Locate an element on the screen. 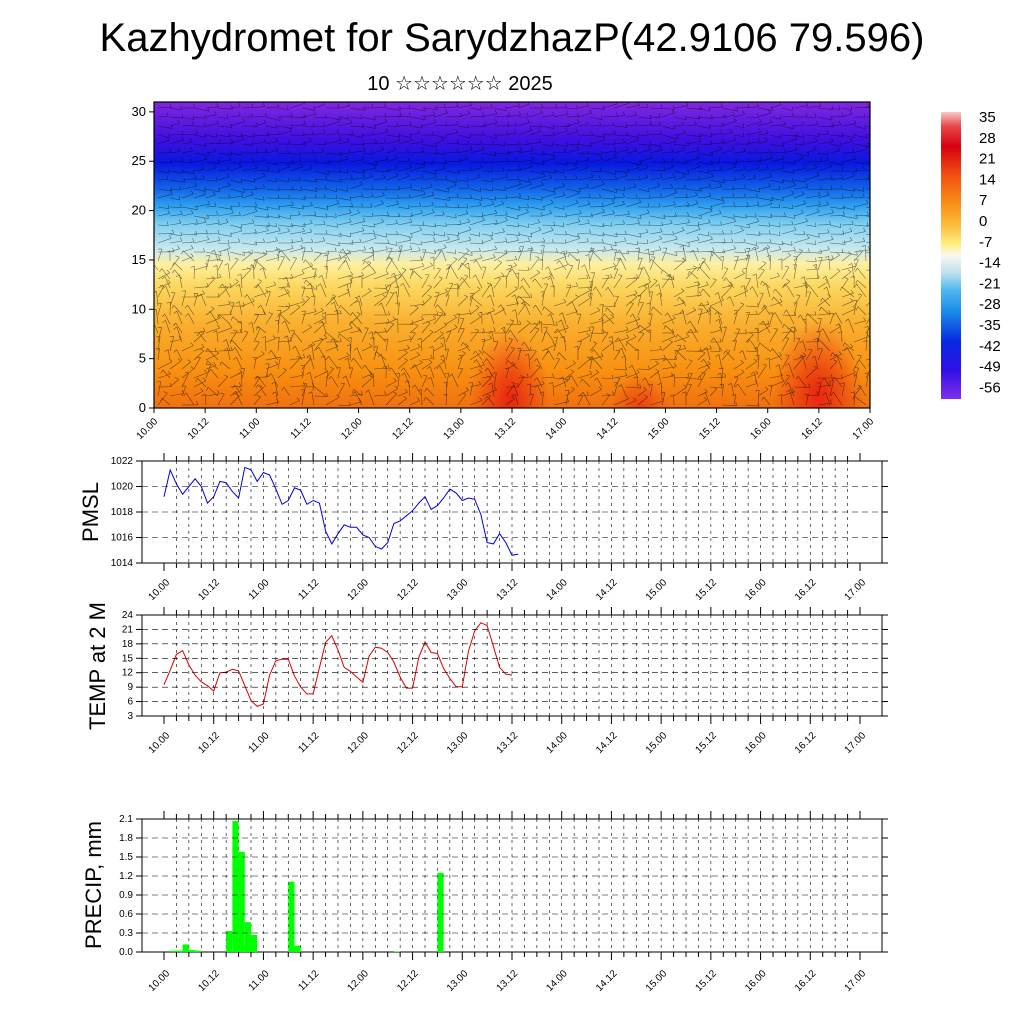 This screenshot has height=1024, width=1024. colorbar-label: 21 is located at coordinates (987, 159).